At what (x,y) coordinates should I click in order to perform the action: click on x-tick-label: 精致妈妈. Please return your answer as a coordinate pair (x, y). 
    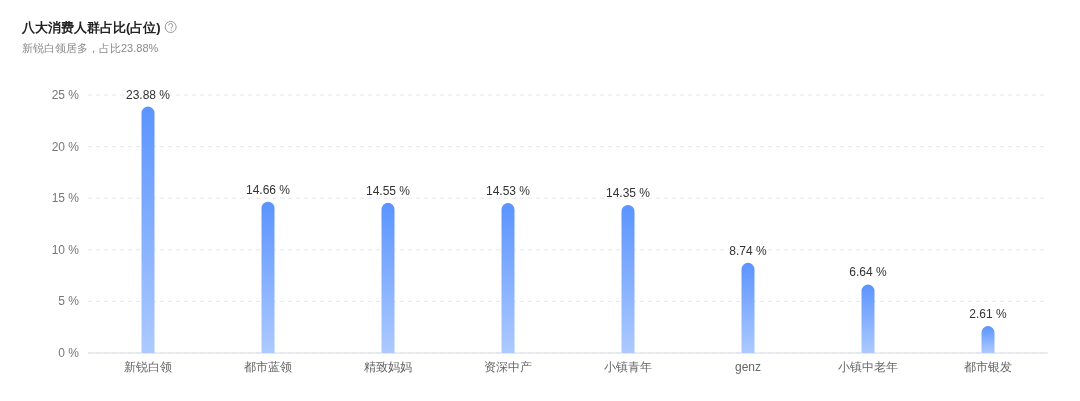
    Looking at the image, I should click on (388, 367).